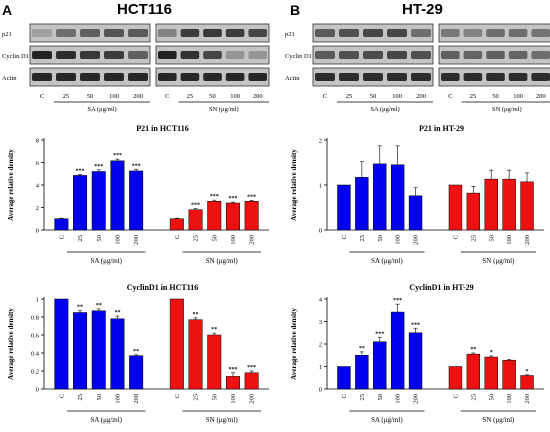 The height and width of the screenshot is (432, 550). Describe the element at coordinates (11, 344) in the screenshot. I see `y-axis-label: Average relative density` at that location.